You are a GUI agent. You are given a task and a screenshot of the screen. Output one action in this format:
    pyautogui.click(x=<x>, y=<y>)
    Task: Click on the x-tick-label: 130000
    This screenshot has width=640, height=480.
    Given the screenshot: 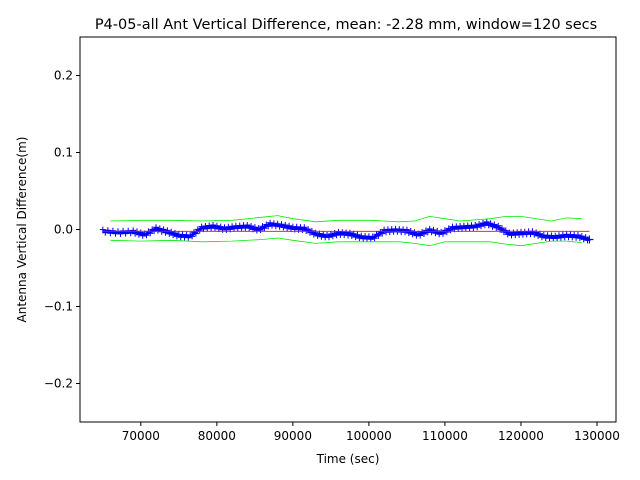 What is the action you would take?
    pyautogui.click(x=597, y=436)
    